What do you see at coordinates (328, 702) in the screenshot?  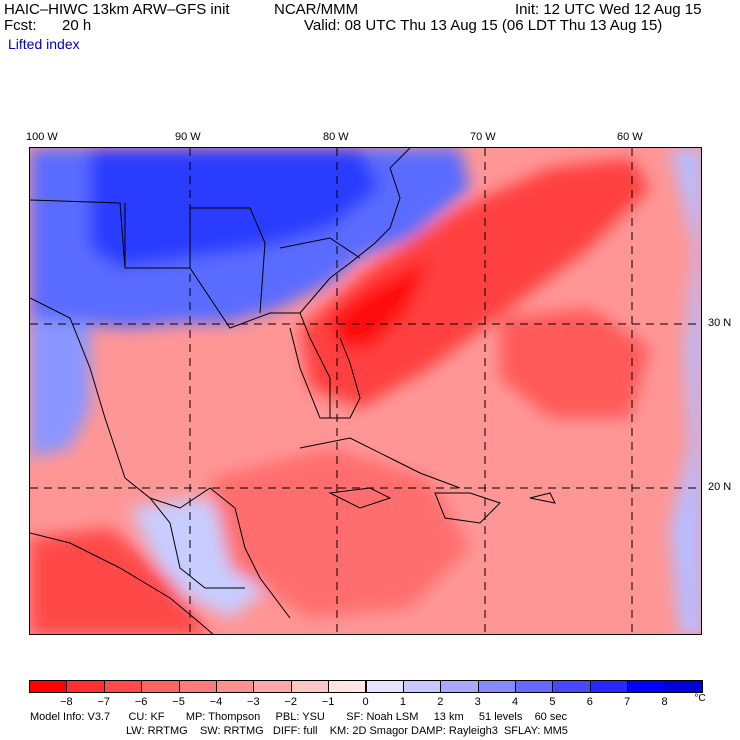 I see `colorbar-tick-label: −1` at bounding box center [328, 702].